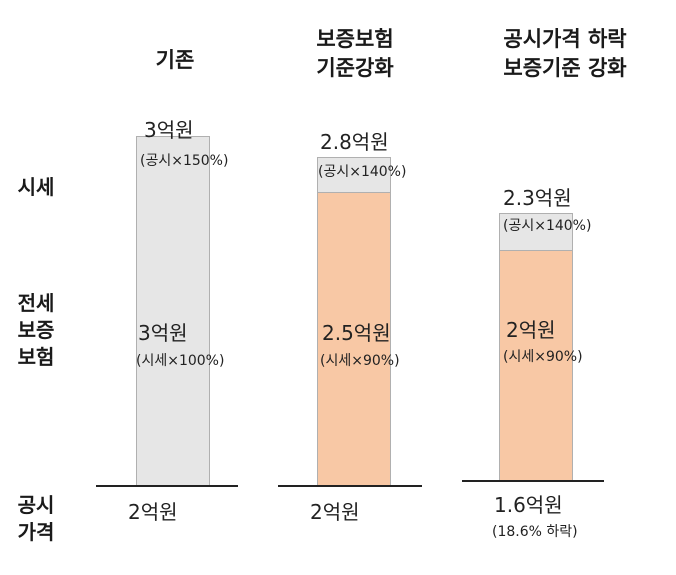 This screenshot has width=676, height=575. What do you see at coordinates (354, 142) in the screenshot?
I see `market-value-insurance-tightening: 2.8억원` at bounding box center [354, 142].